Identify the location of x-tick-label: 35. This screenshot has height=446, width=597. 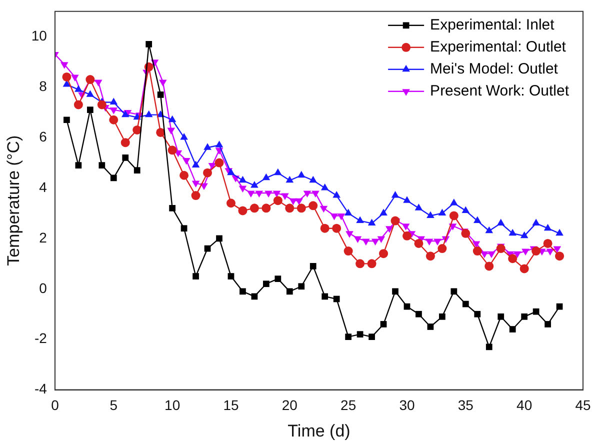
(466, 405).